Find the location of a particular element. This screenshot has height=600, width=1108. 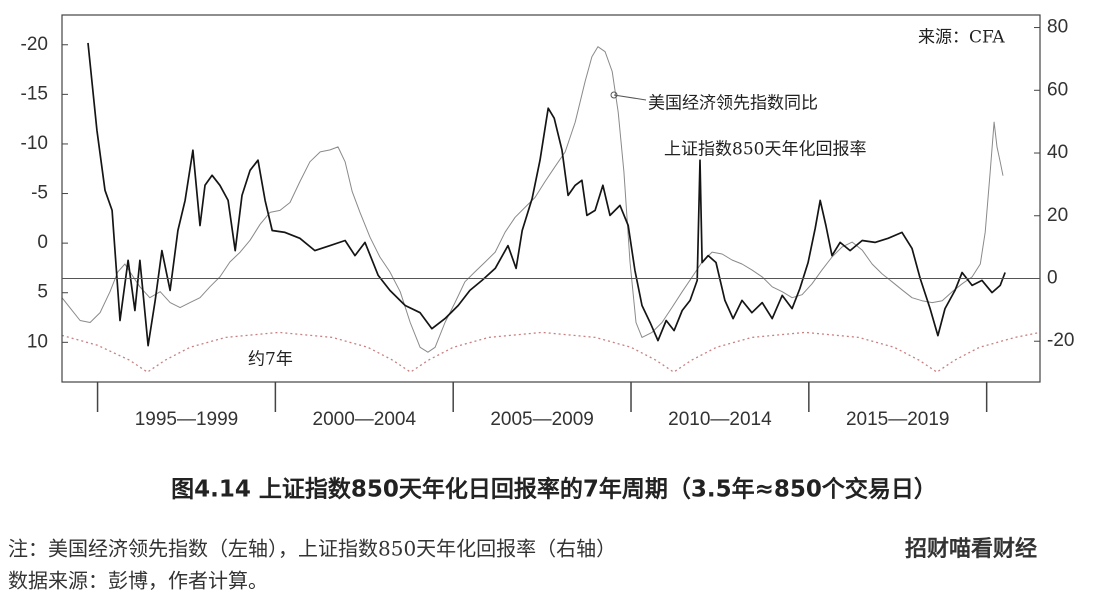

annotation-arrow is located at coordinates (630, 97).